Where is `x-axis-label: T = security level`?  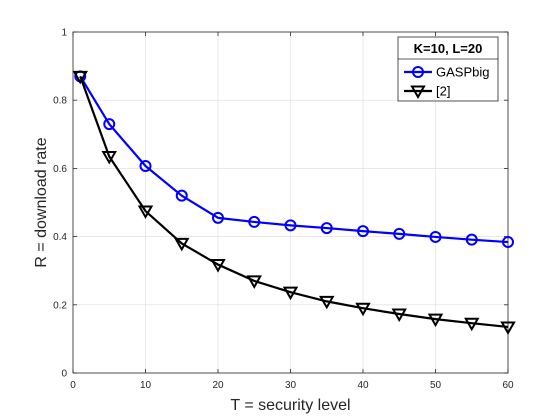
x-axis-label: T = security level is located at coordinates (290, 405).